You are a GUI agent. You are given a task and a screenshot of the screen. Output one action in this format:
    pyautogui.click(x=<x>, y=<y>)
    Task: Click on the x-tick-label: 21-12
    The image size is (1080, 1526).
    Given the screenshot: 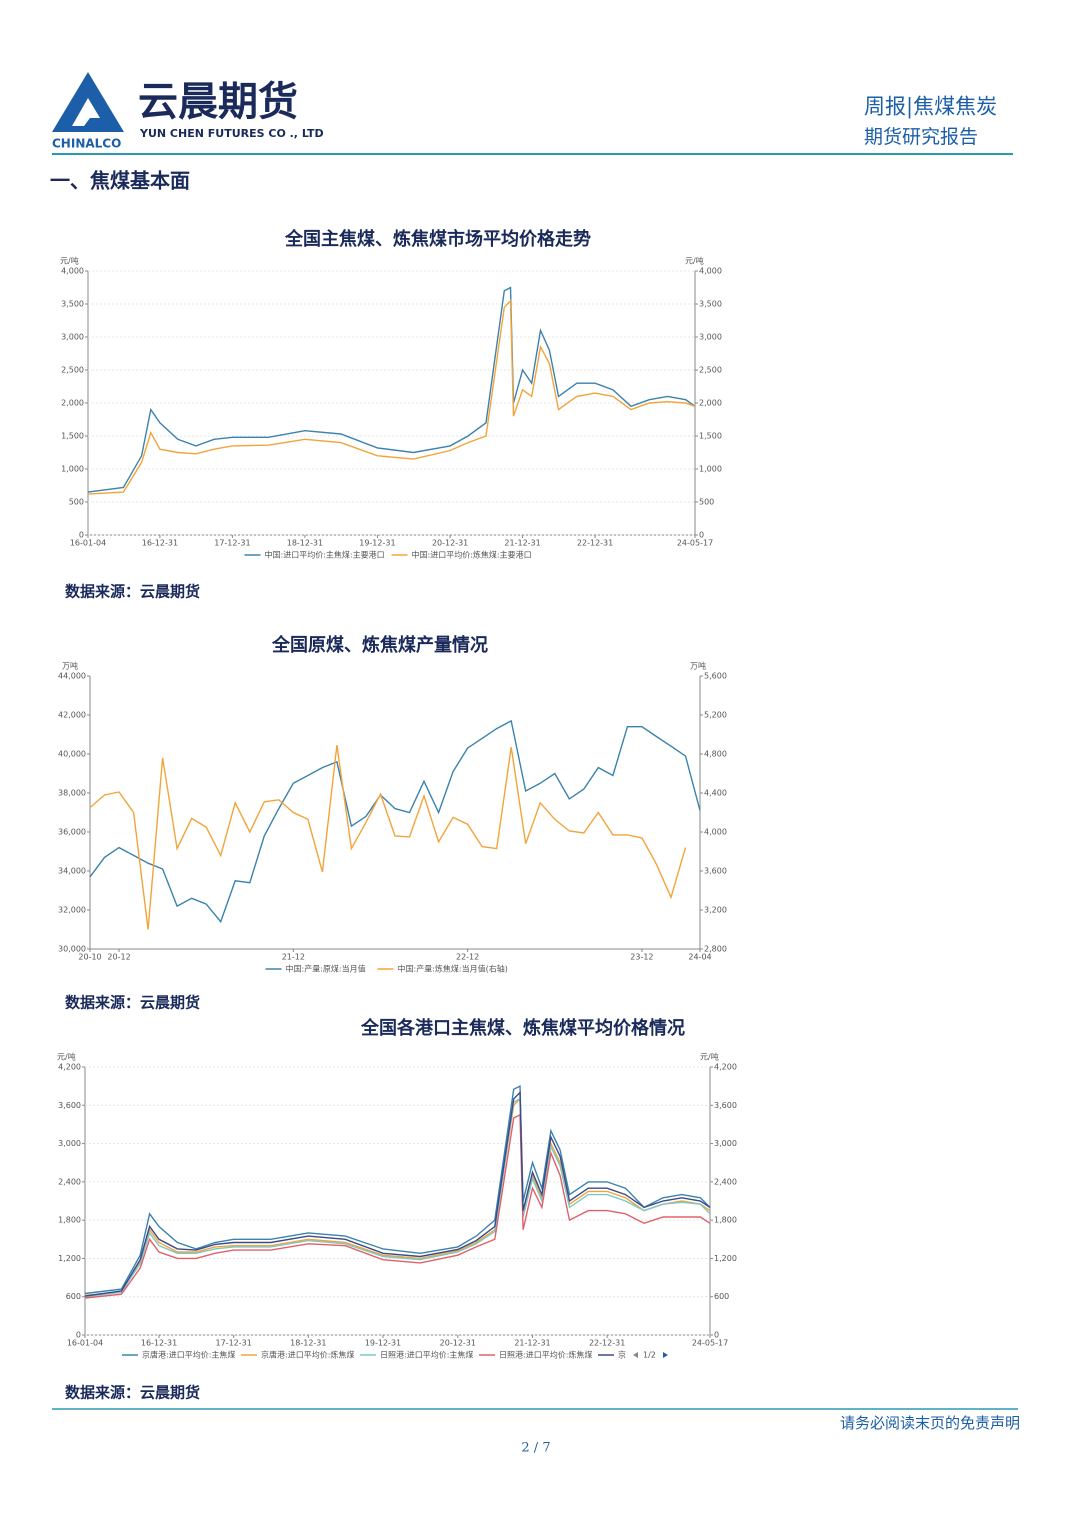 What is the action you would take?
    pyautogui.click(x=293, y=957)
    